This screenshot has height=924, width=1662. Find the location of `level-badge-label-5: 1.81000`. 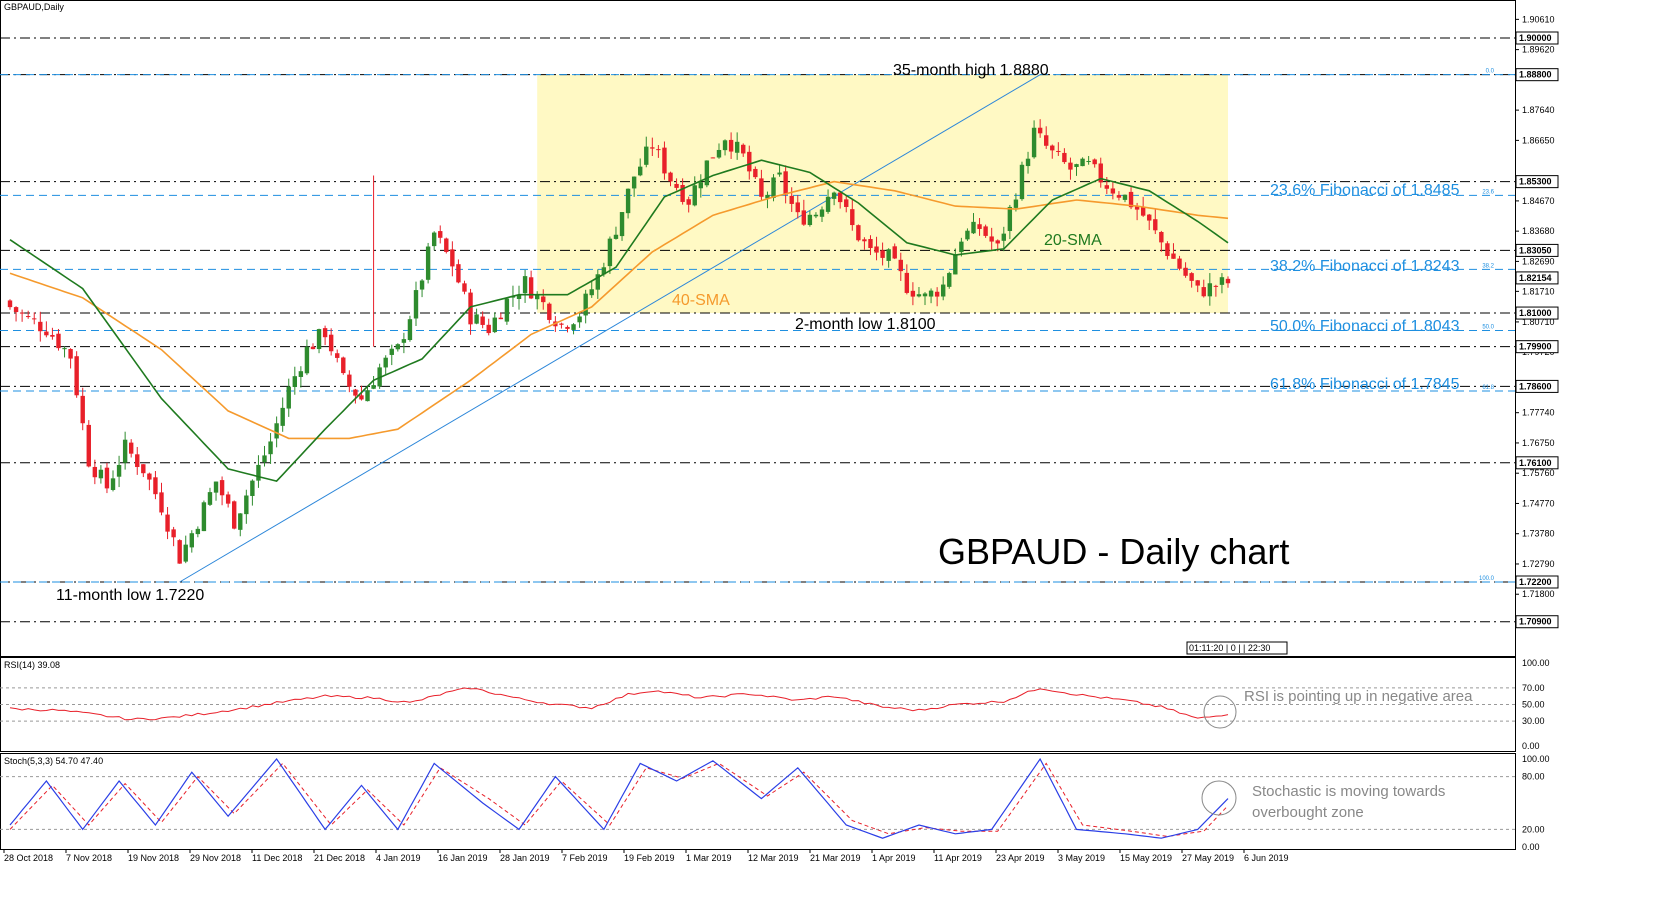

level-badge-label-5: 1.81000 is located at coordinates (1535, 313).